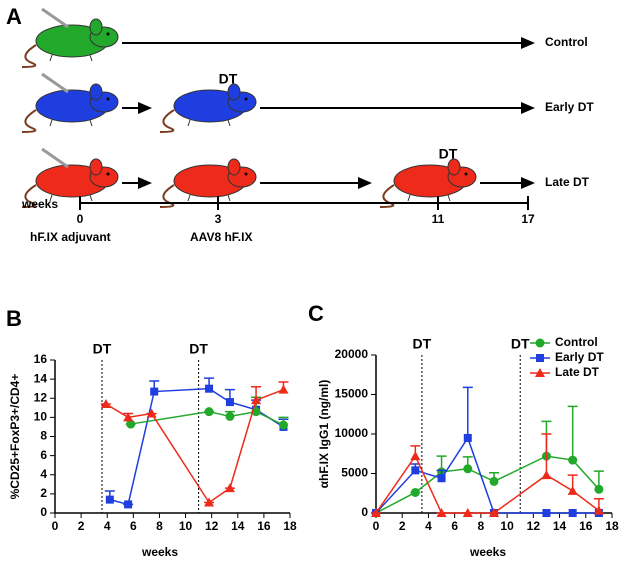 The height and width of the screenshot is (566, 623). What do you see at coordinates (41, 359) in the screenshot?
I see `y-tick-label: 16` at bounding box center [41, 359].